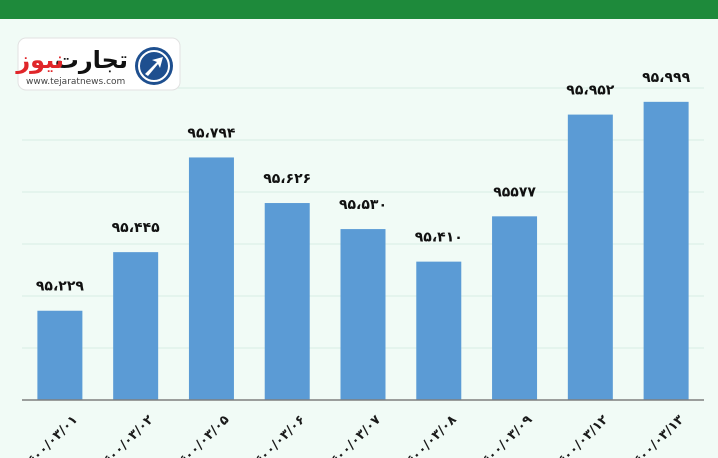 The height and width of the screenshot is (458, 718). Describe the element at coordinates (363, 205) in the screenshot. I see `bar-value-label: ۹۵،۵۳۰` at that location.